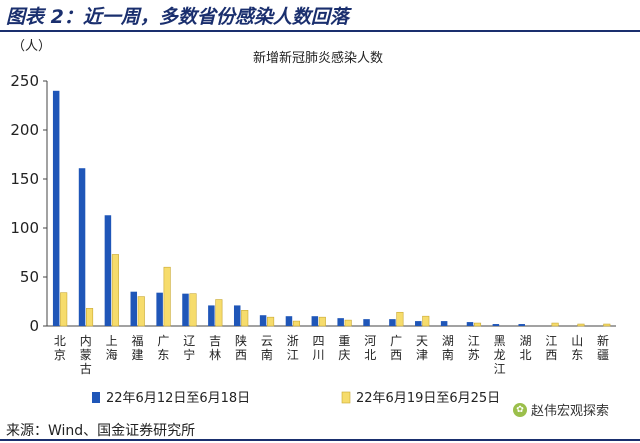 The image size is (640, 443). What do you see at coordinates (344, 355) in the screenshot?
I see `x-tick-label-char: 庆` at bounding box center [344, 355].